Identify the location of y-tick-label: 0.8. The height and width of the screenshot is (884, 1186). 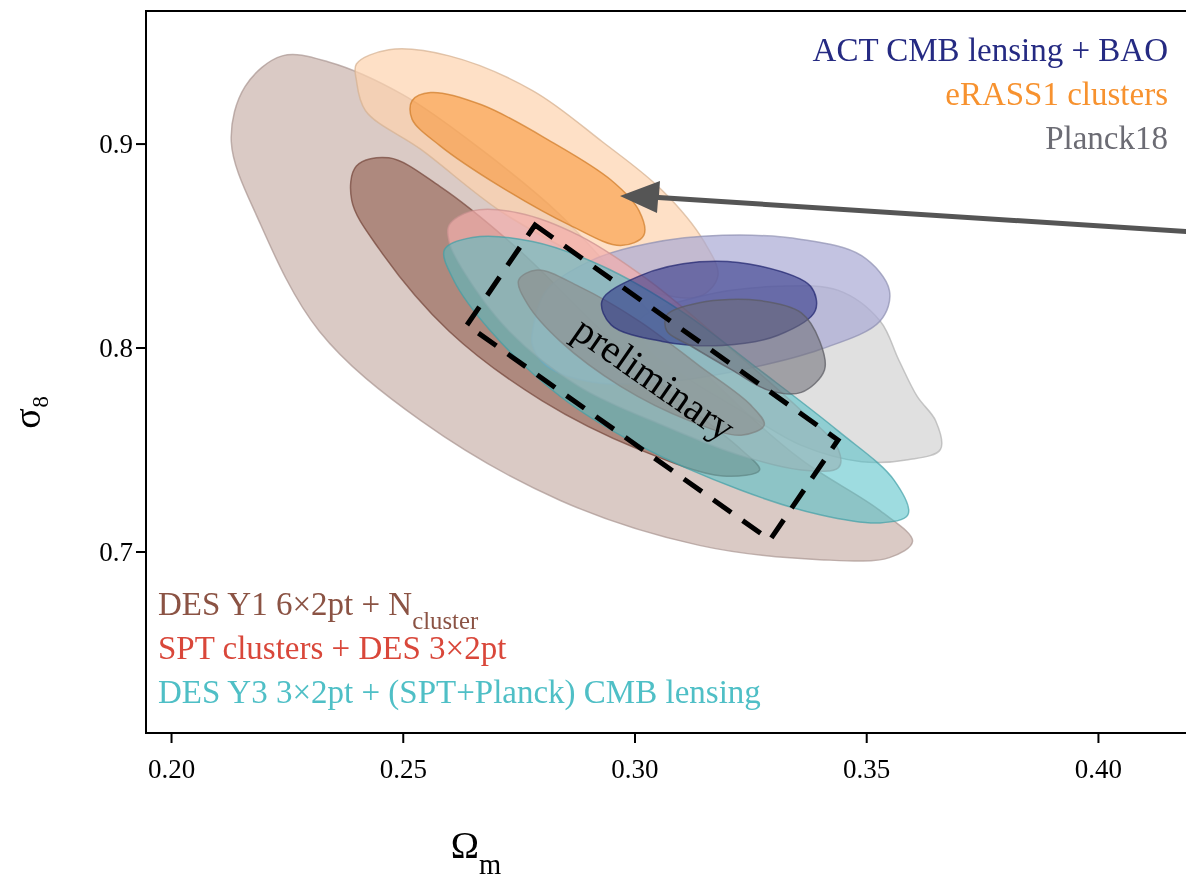
(116, 347).